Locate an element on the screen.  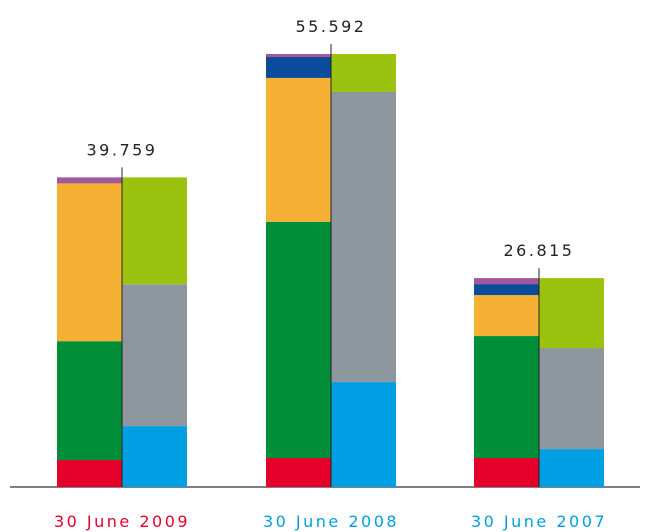
total-label: 55.592 is located at coordinates (331, 26).